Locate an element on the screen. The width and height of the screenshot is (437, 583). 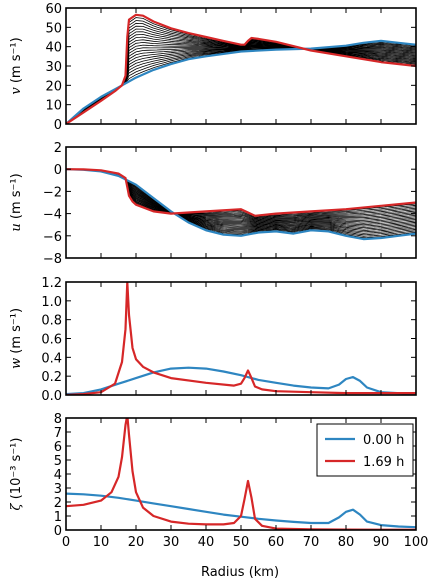
y-tick-label: 10 is located at coordinates (53, 106).